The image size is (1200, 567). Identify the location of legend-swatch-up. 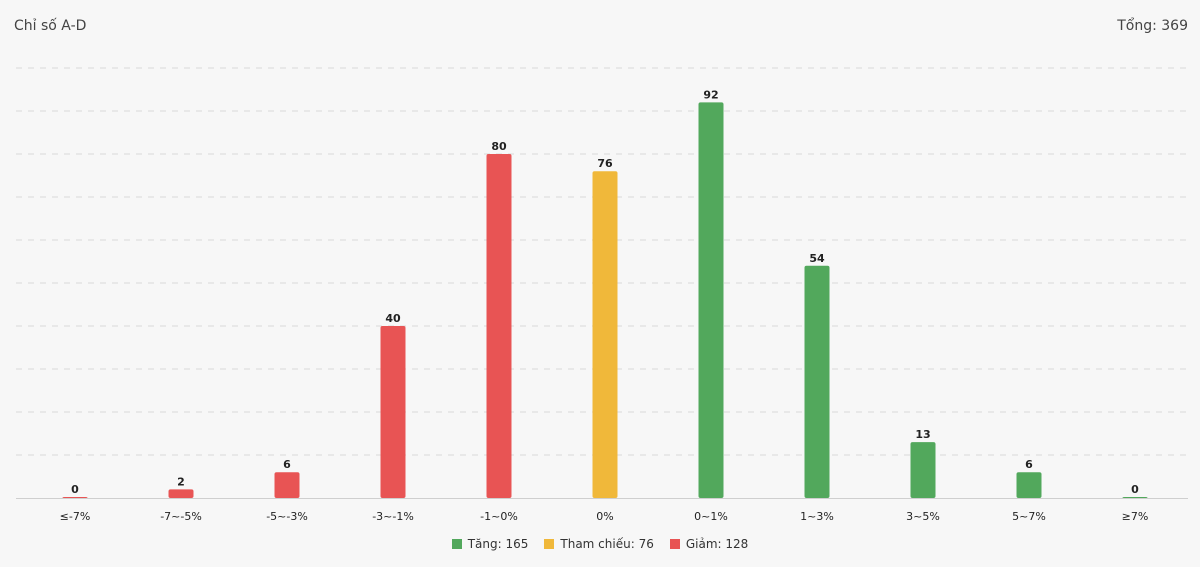
(456, 544).